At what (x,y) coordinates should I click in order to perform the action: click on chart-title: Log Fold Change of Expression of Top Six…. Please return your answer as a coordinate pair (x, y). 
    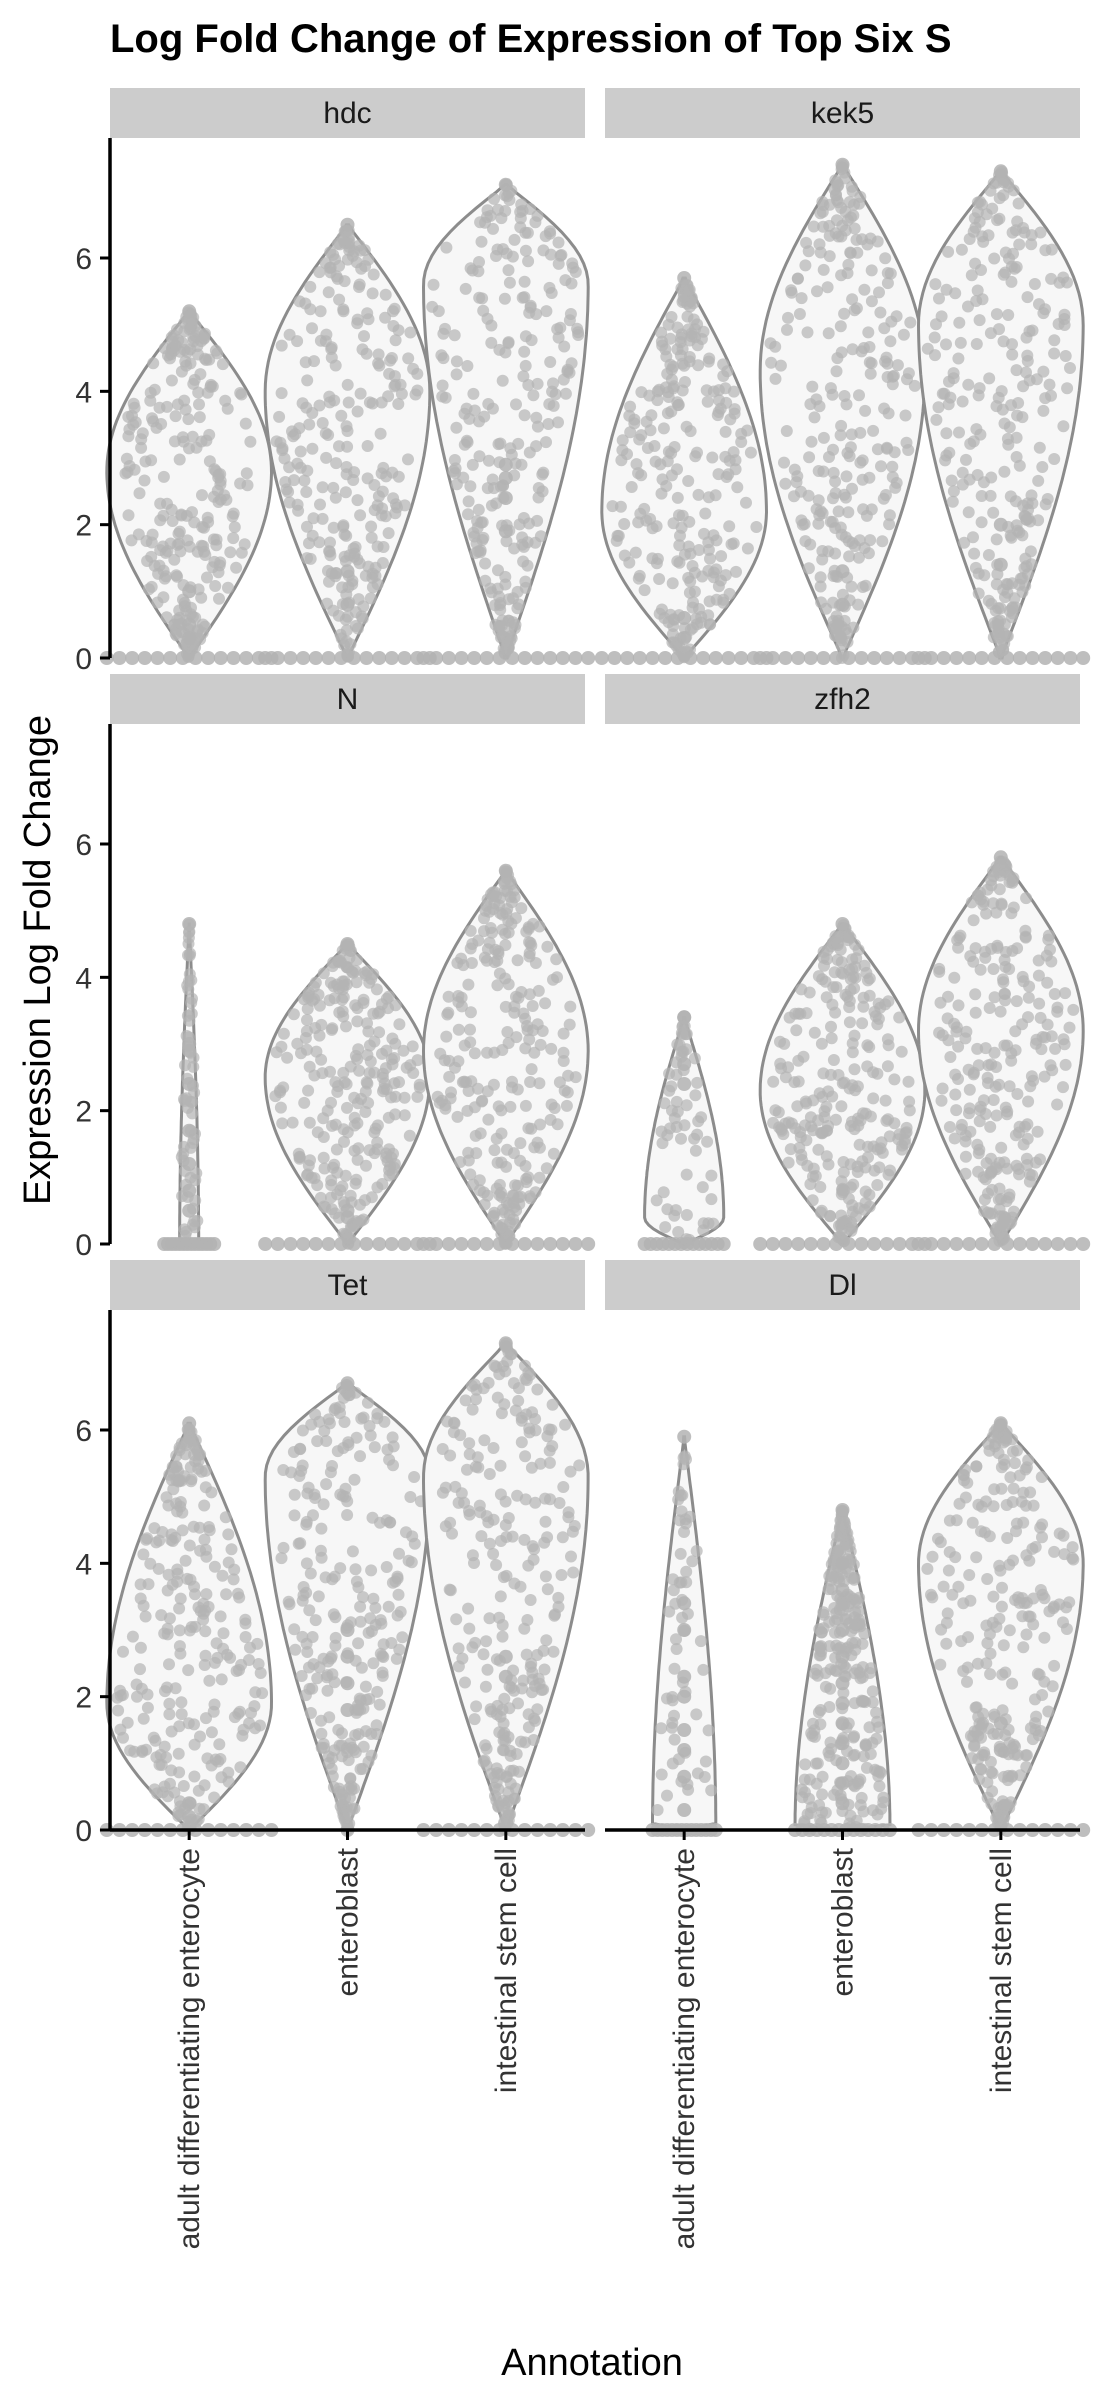
    Looking at the image, I should click on (531, 39).